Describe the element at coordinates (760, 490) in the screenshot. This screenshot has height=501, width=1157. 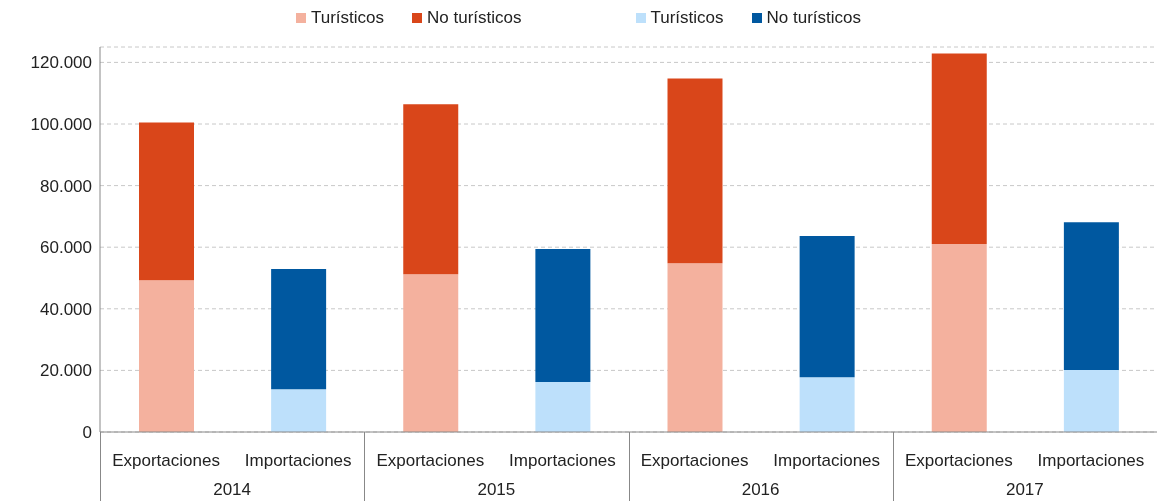
I see `text: 2016` at that location.